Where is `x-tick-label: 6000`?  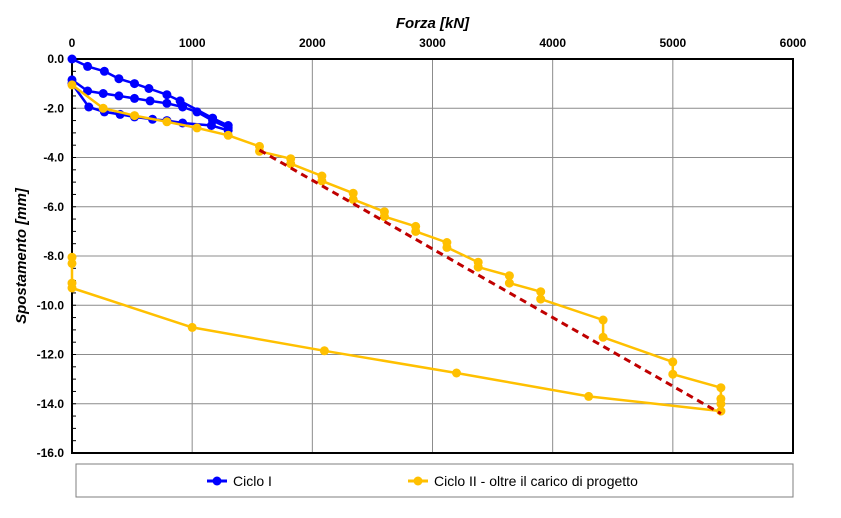 x-tick-label: 6000 is located at coordinates (793, 43).